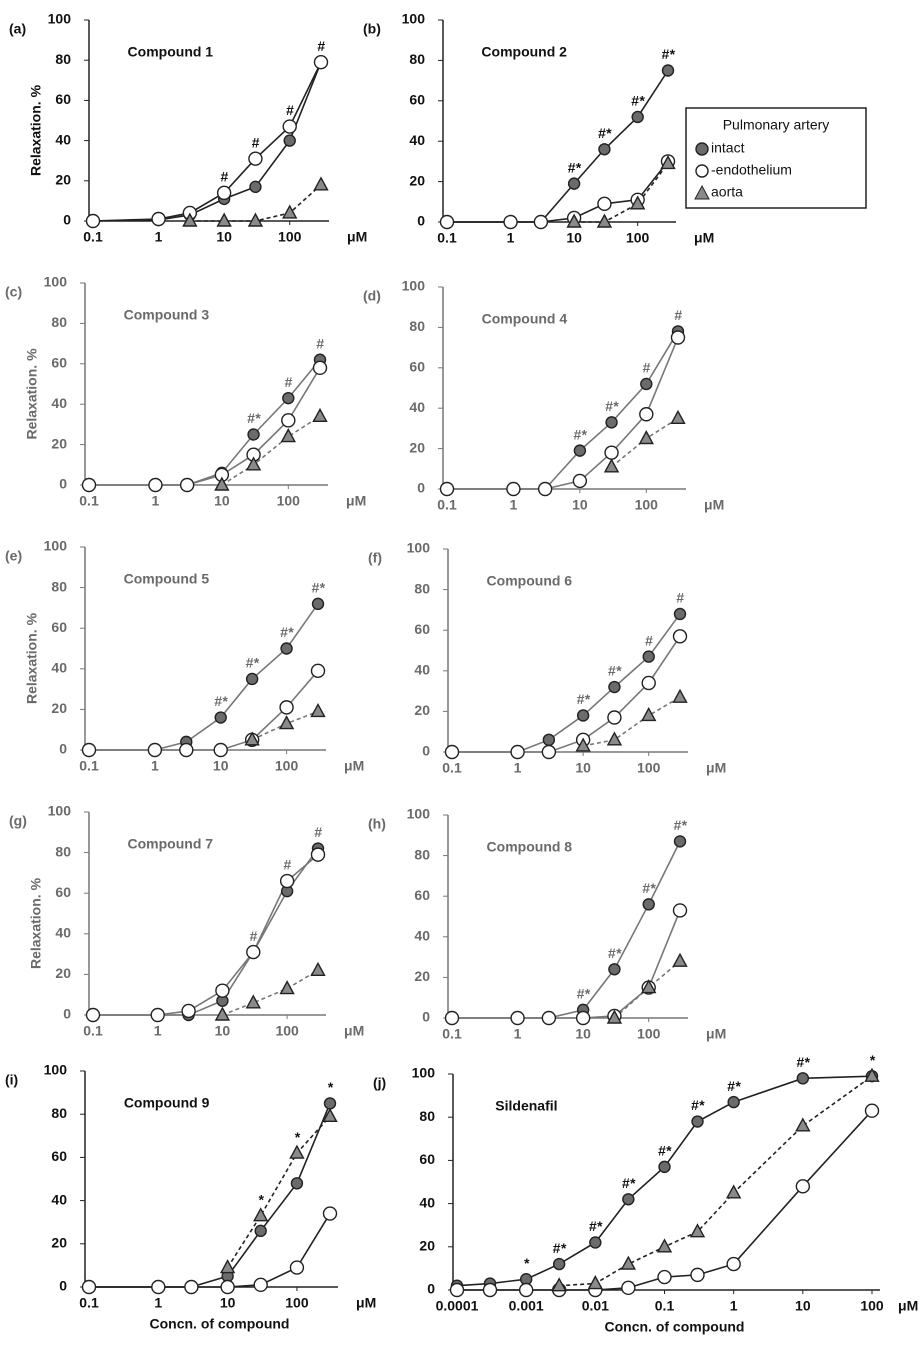  I want to click on panel-title: Compound 1, so click(171, 52).